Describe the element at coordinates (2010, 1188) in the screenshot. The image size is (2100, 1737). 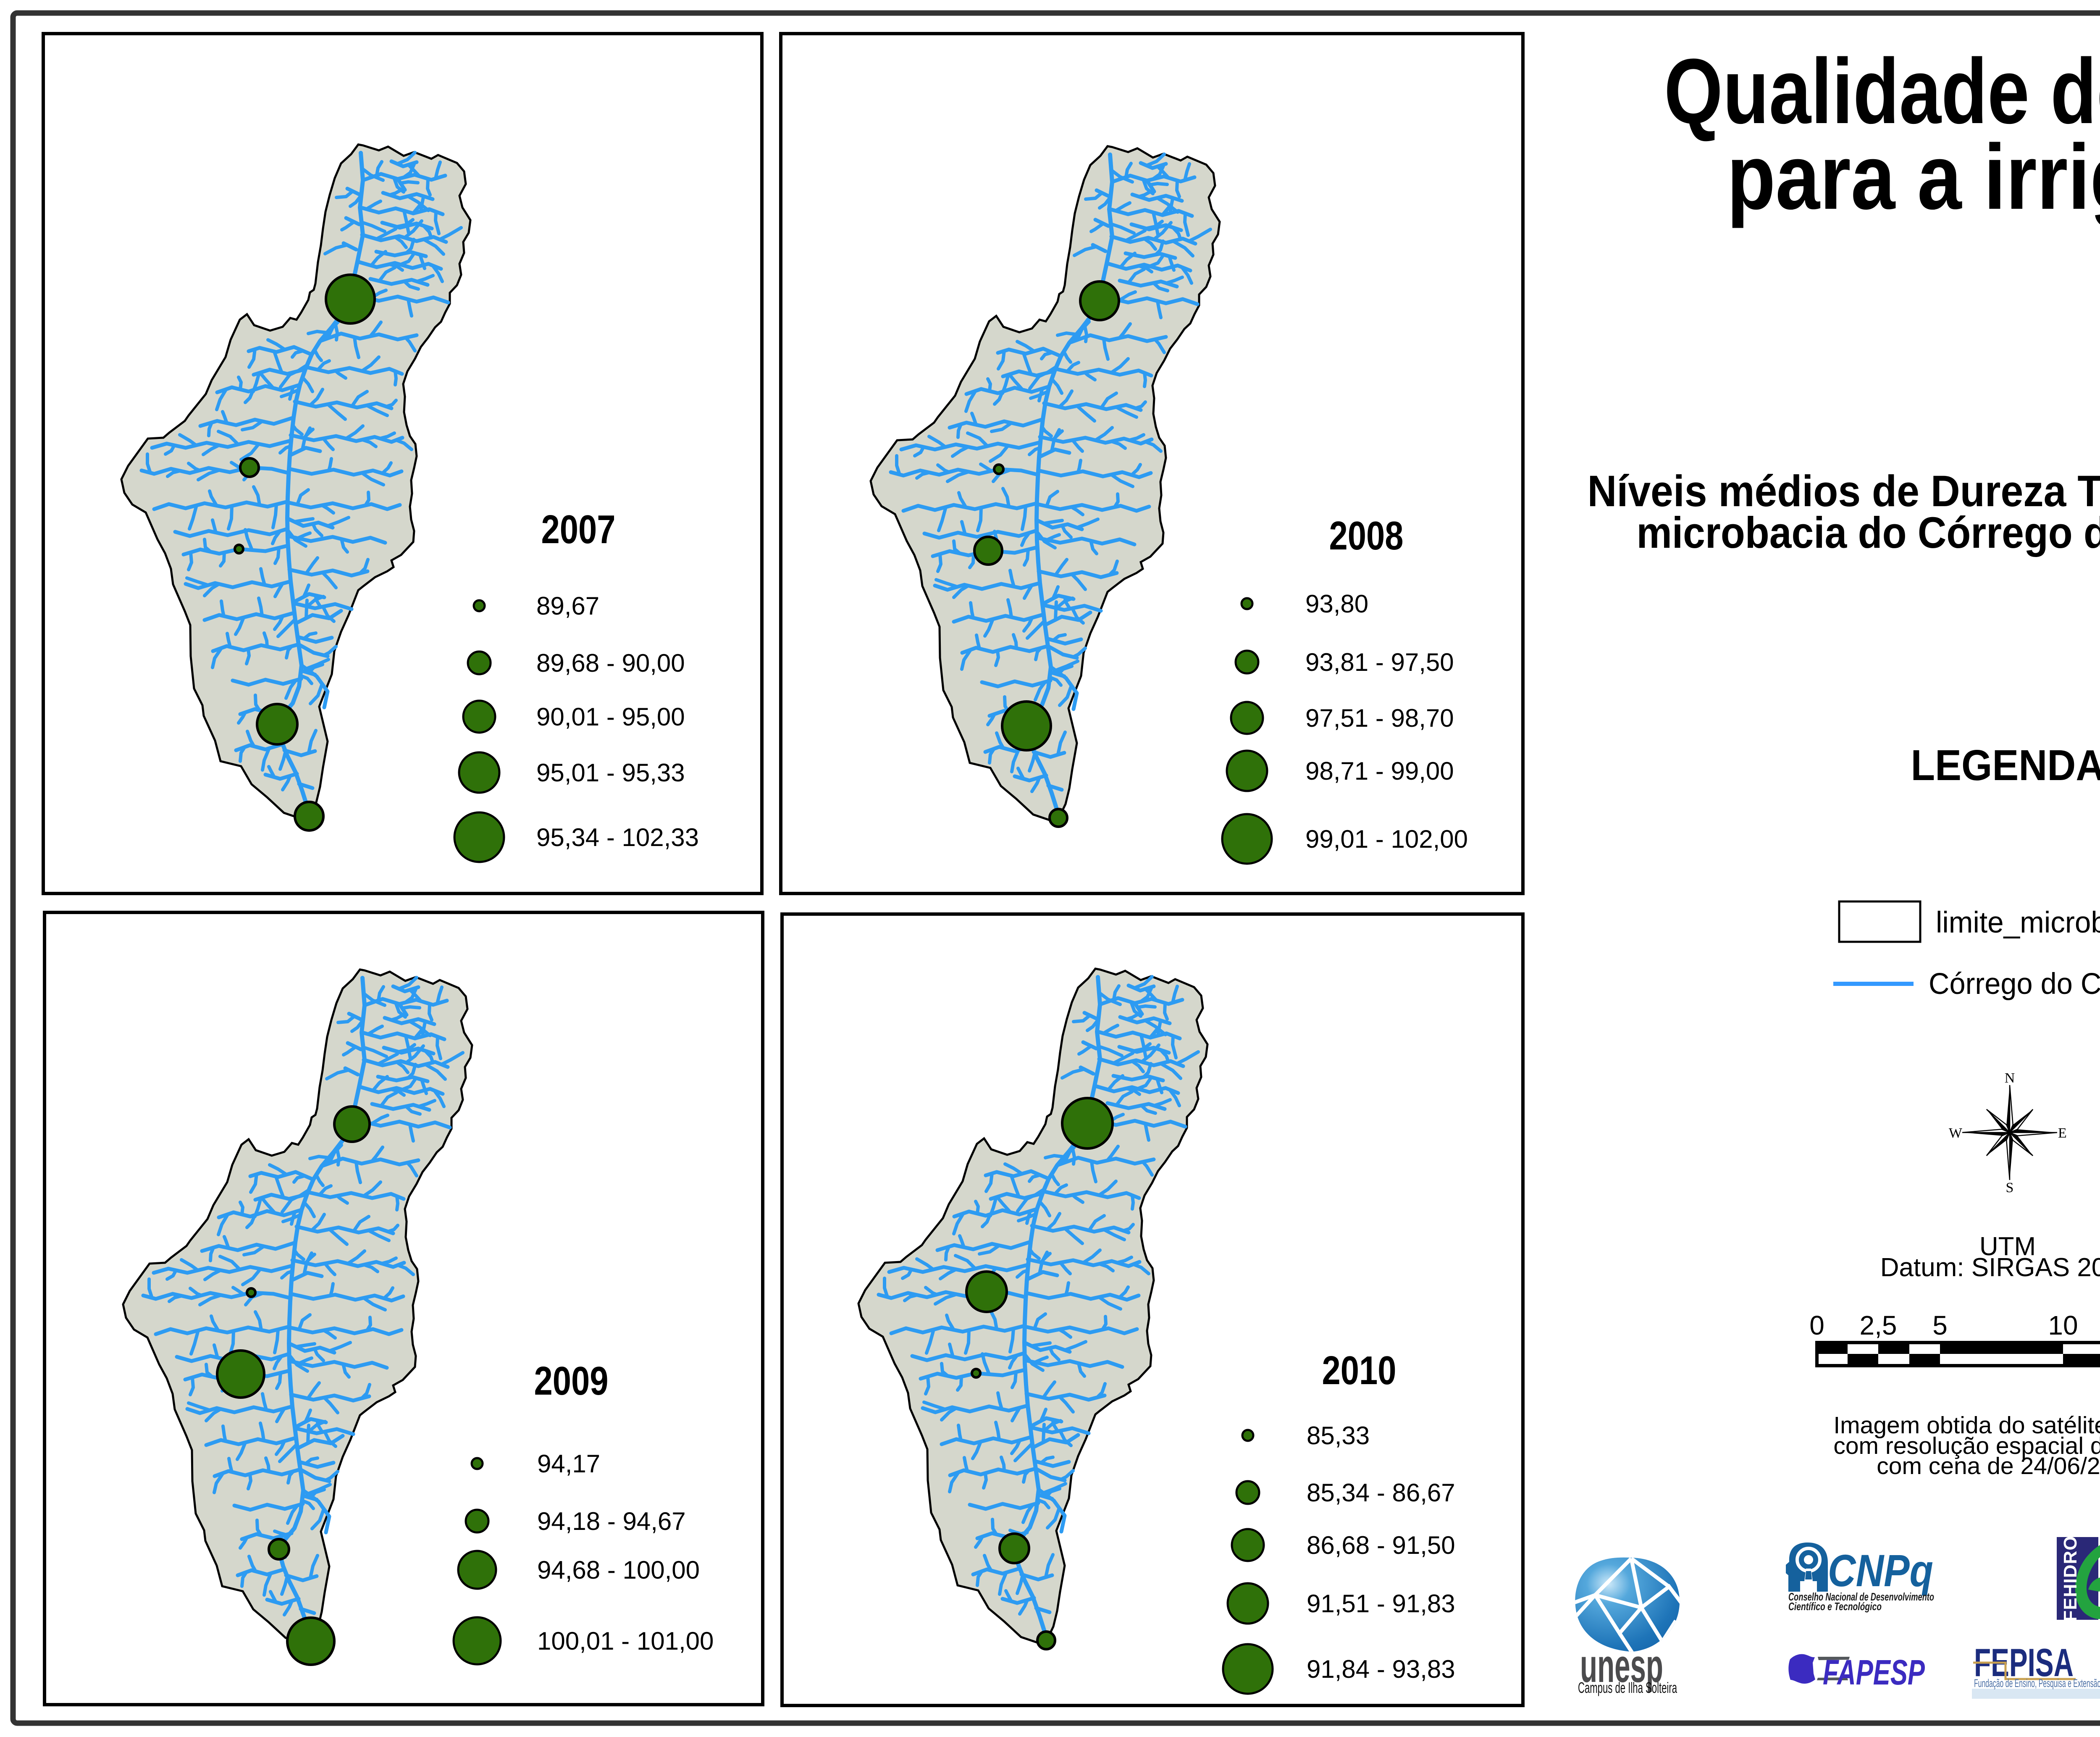
I see `svg-text: S` at that location.